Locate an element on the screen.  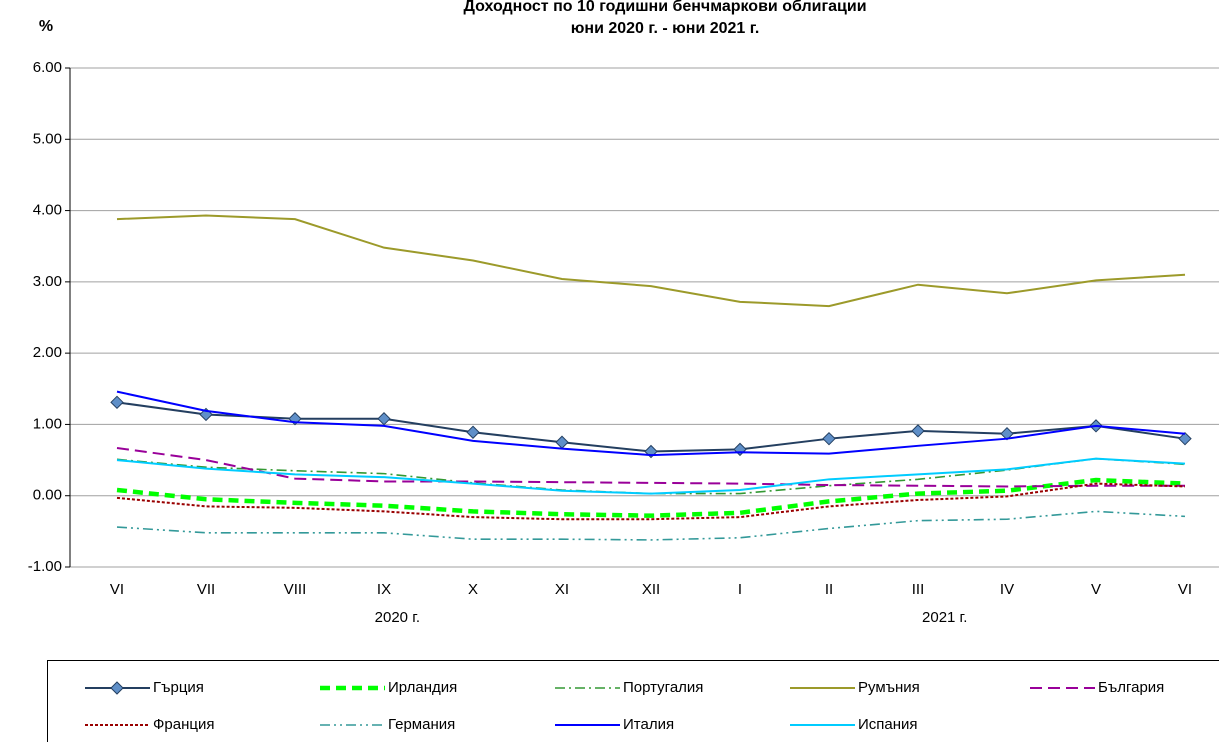
legend-box is located at coordinates (633, 701).